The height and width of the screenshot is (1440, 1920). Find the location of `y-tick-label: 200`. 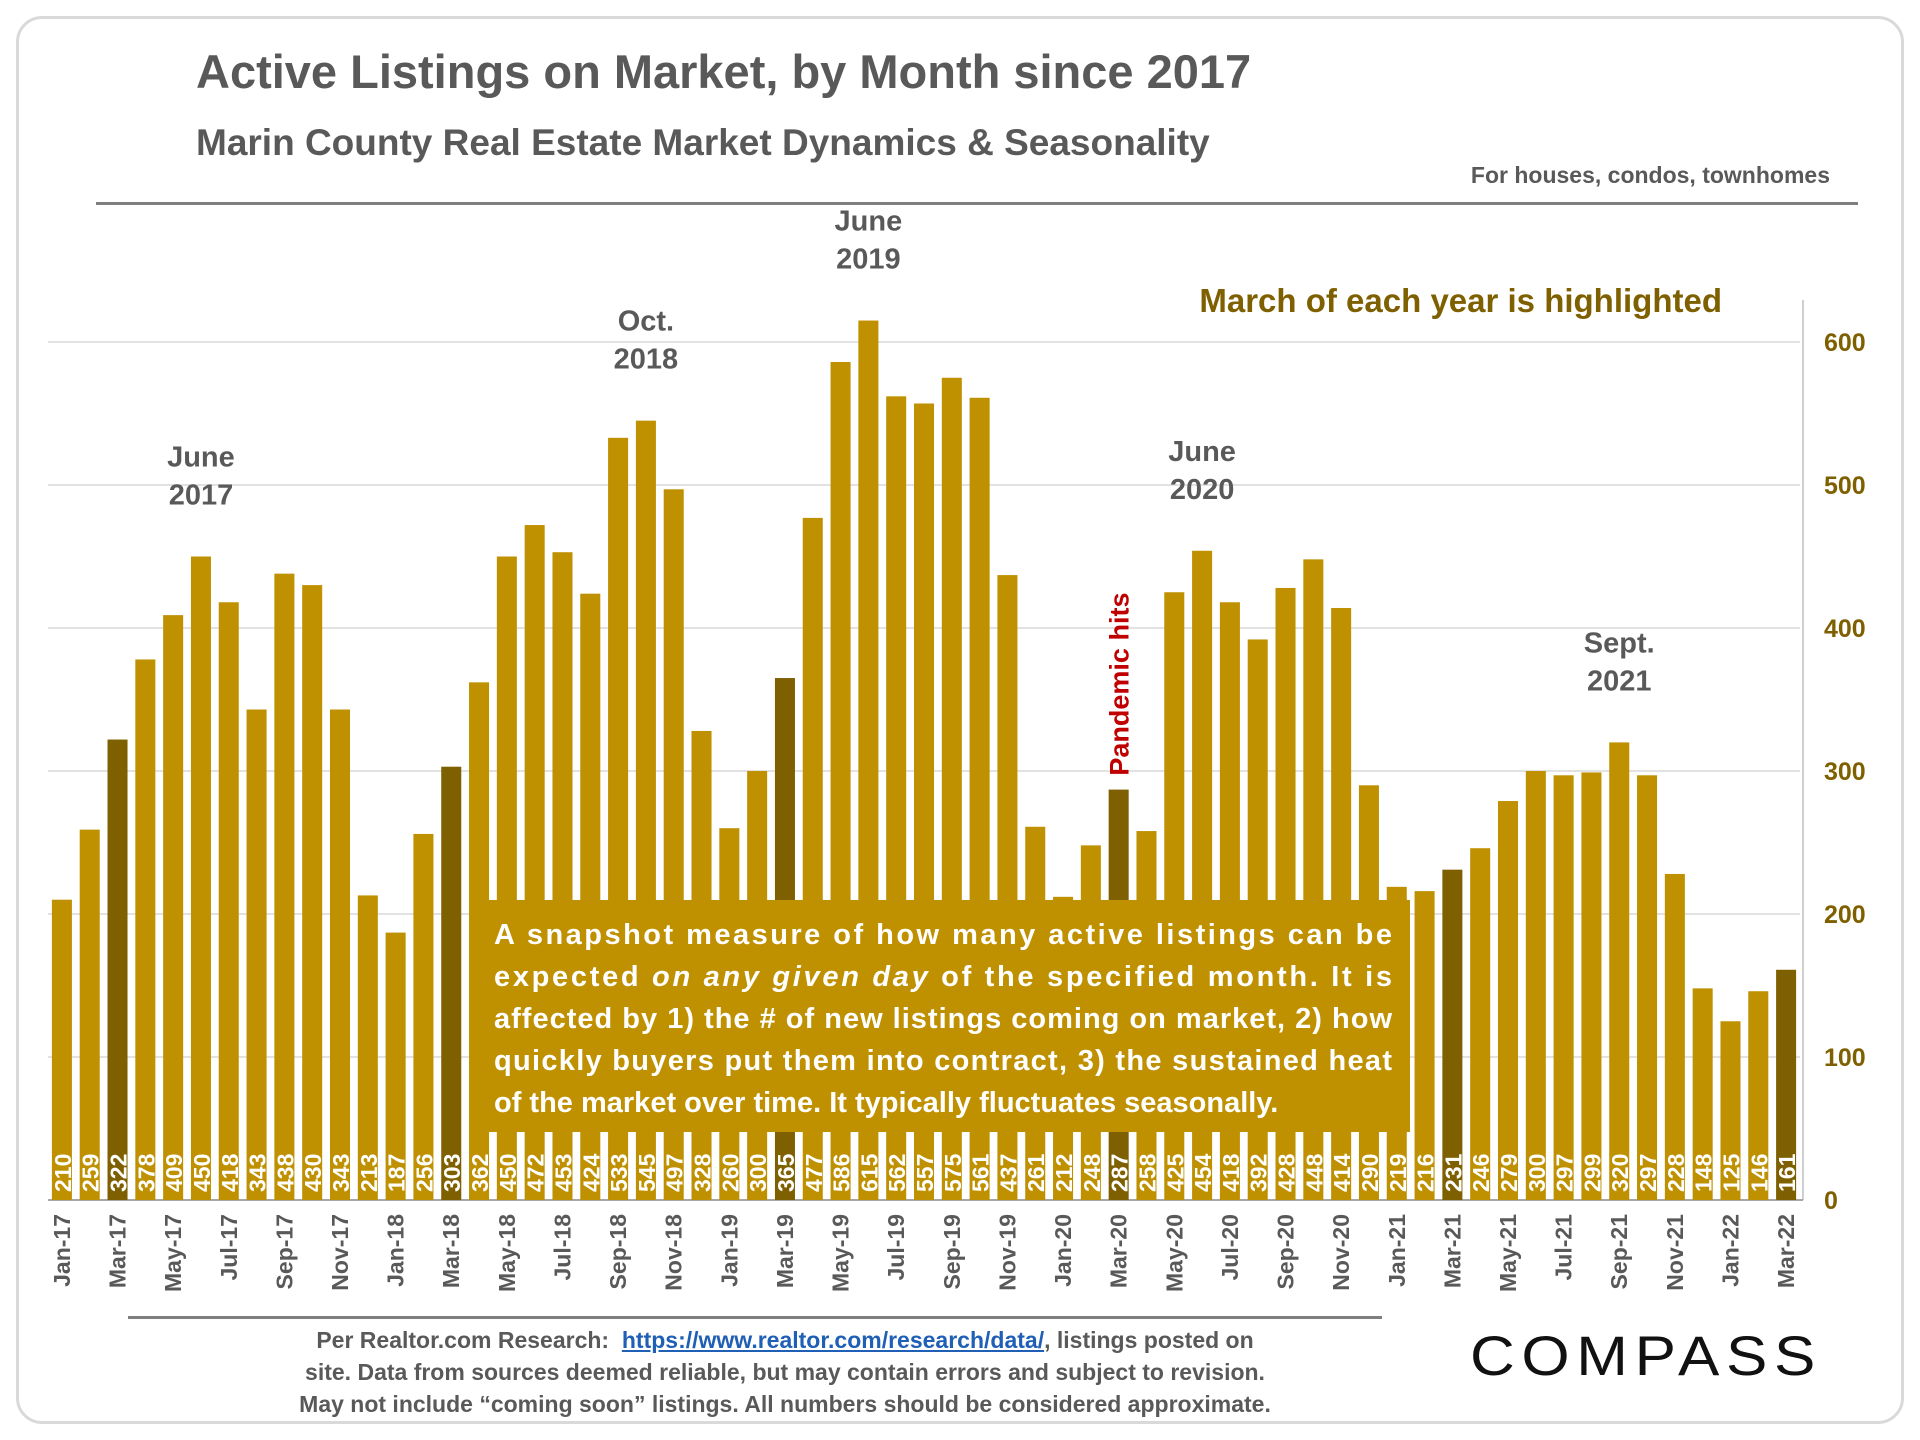

y-tick-label: 200 is located at coordinates (1845, 915).